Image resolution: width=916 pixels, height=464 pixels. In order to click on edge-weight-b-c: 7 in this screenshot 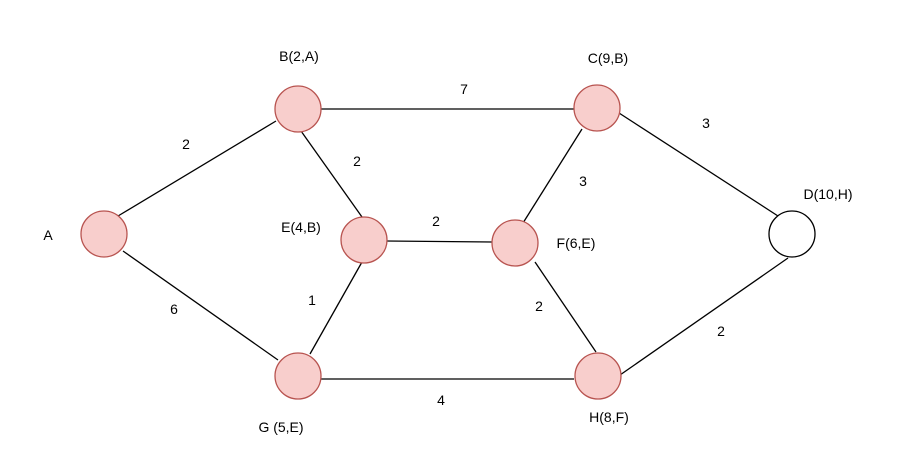, I will do `click(464, 89)`.